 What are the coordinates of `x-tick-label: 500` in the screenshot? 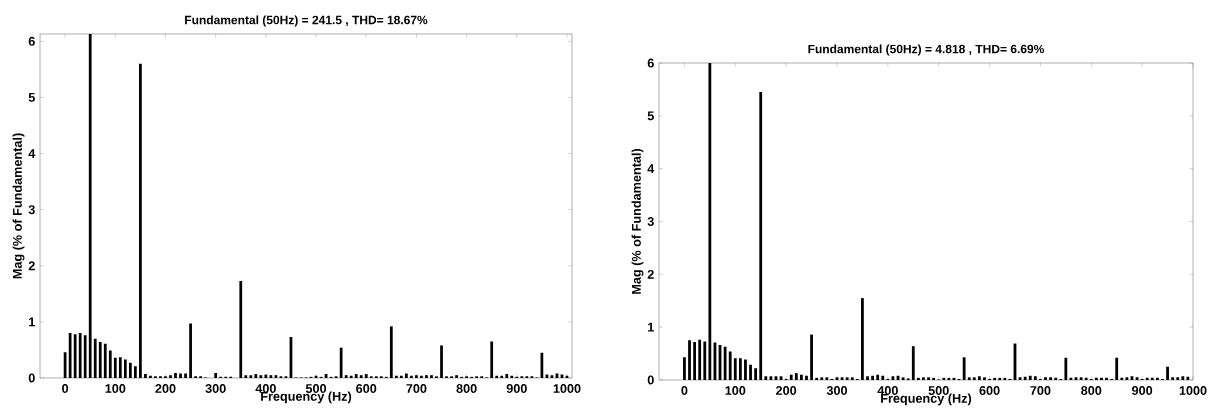 It's located at (316, 388).